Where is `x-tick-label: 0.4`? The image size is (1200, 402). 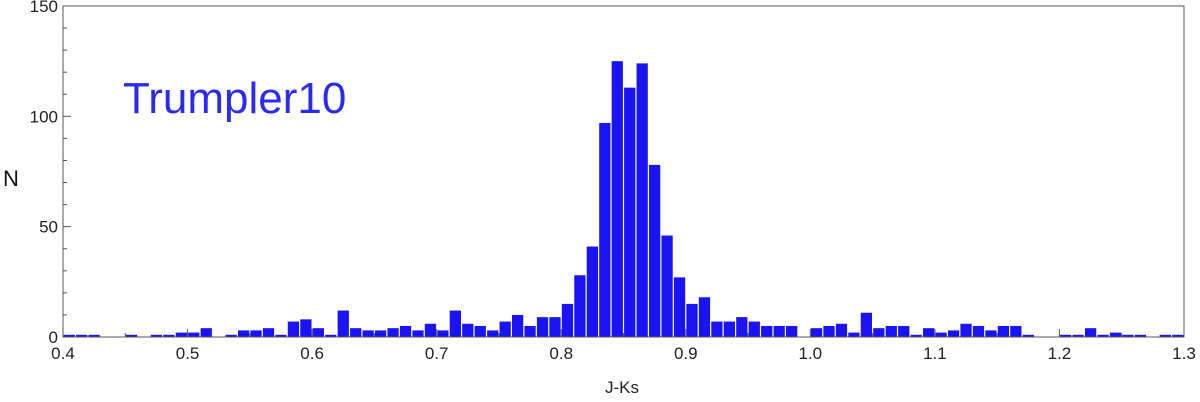
x-tick-label: 0.4 is located at coordinates (63, 353).